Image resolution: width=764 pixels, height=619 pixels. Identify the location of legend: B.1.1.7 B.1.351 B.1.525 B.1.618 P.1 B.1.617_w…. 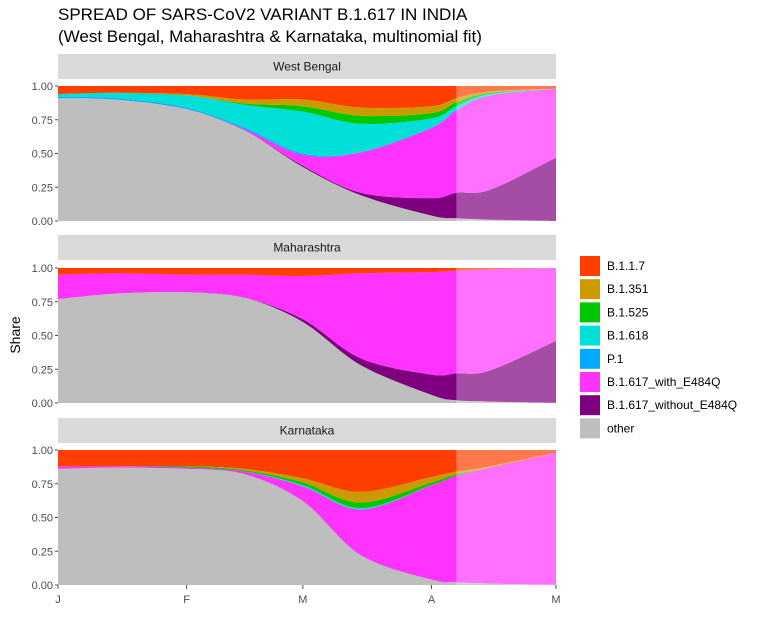
(658, 347).